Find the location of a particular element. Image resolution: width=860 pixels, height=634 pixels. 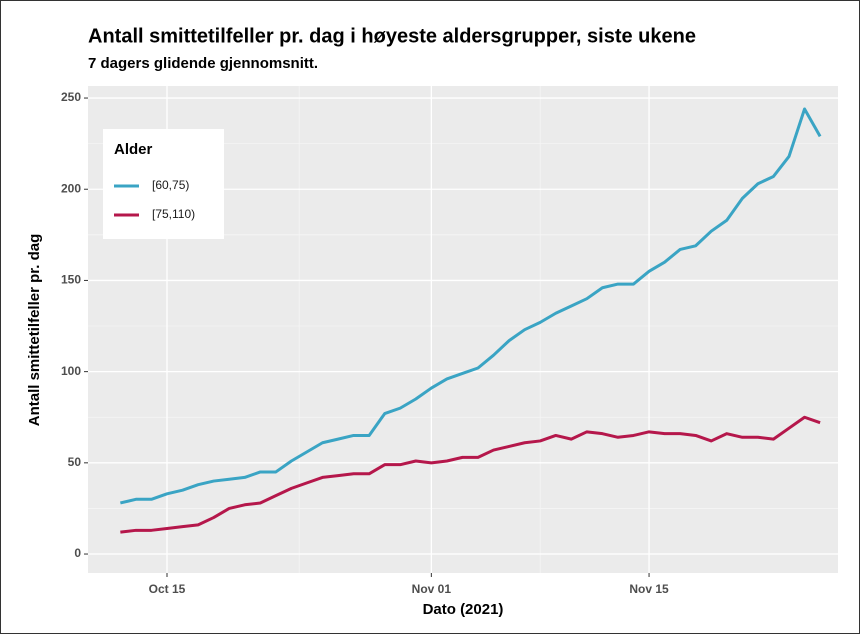

legend-box is located at coordinates (163, 184).